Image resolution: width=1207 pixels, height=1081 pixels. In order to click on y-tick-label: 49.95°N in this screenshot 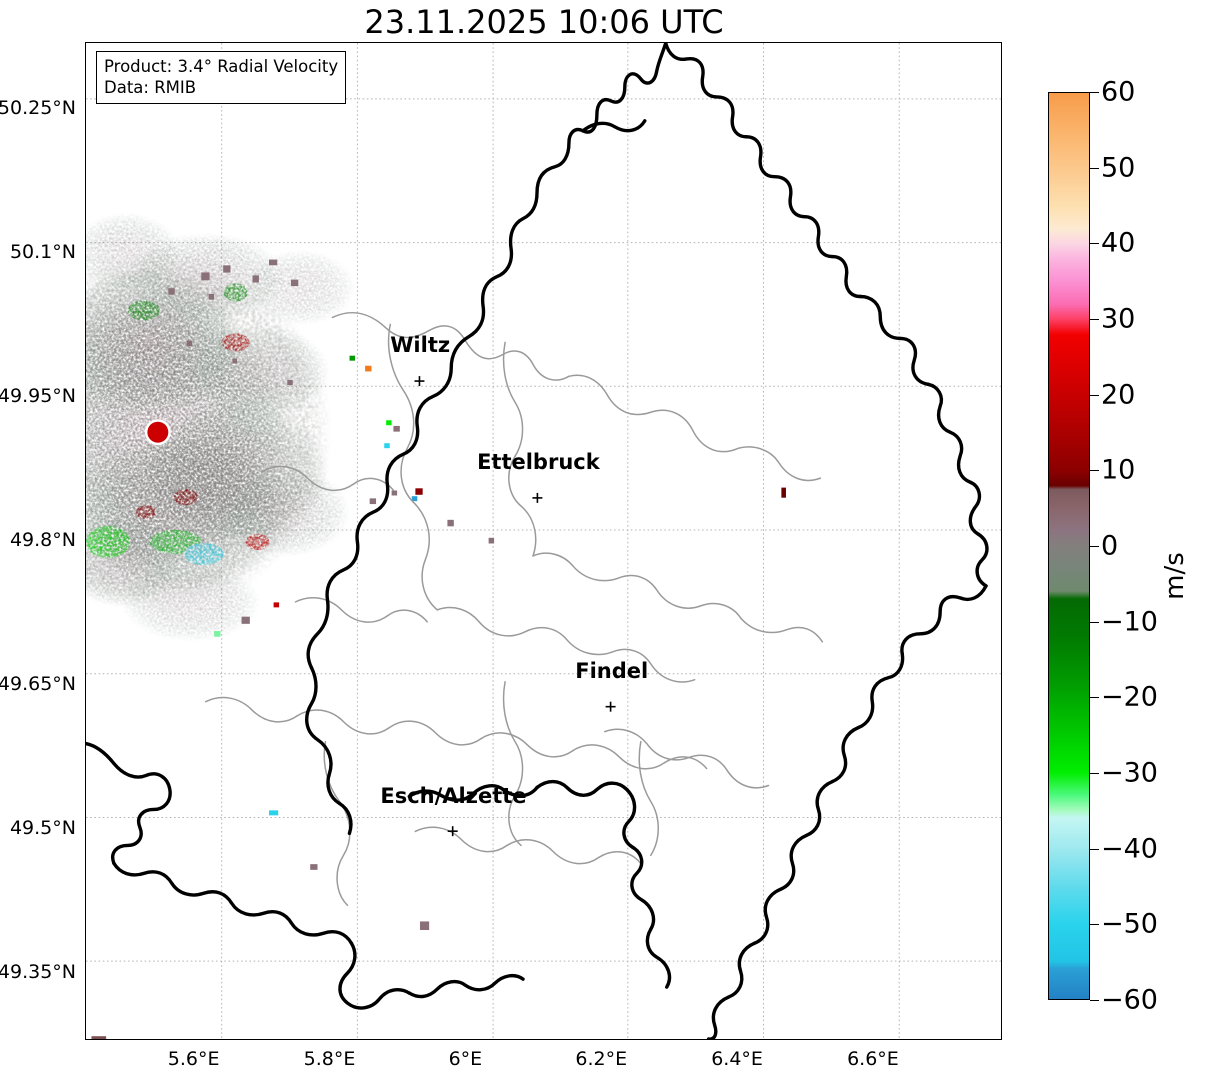, I will do `click(38, 396)`.